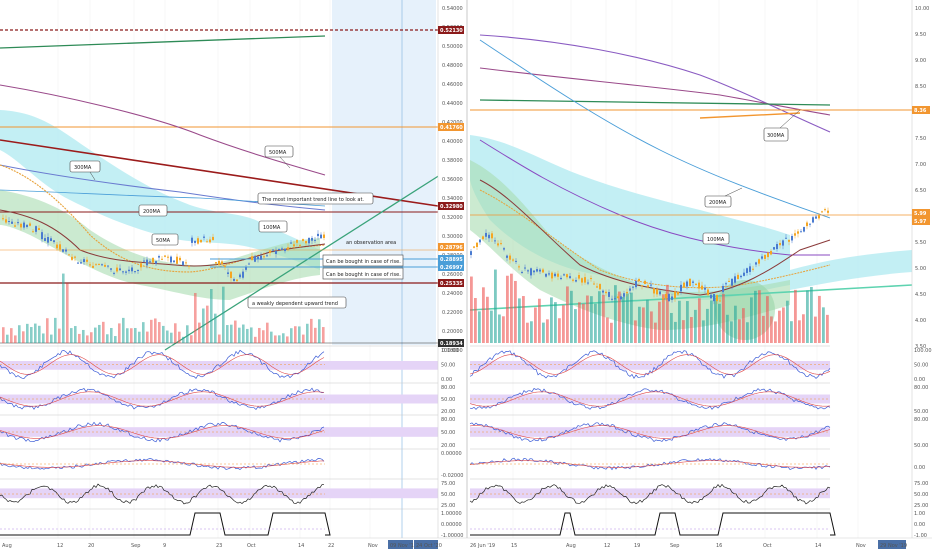 The image size is (932, 550). I want to click on right-price-tag: 8.36, so click(920, 111).